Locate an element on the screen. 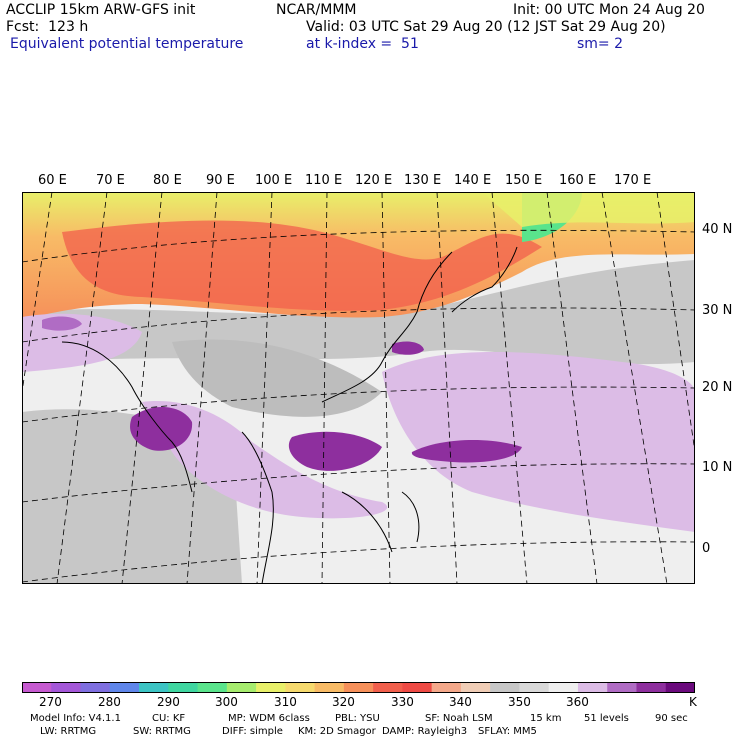 This screenshot has height=740, width=740. colorbar-tick: 360 is located at coordinates (577, 702).